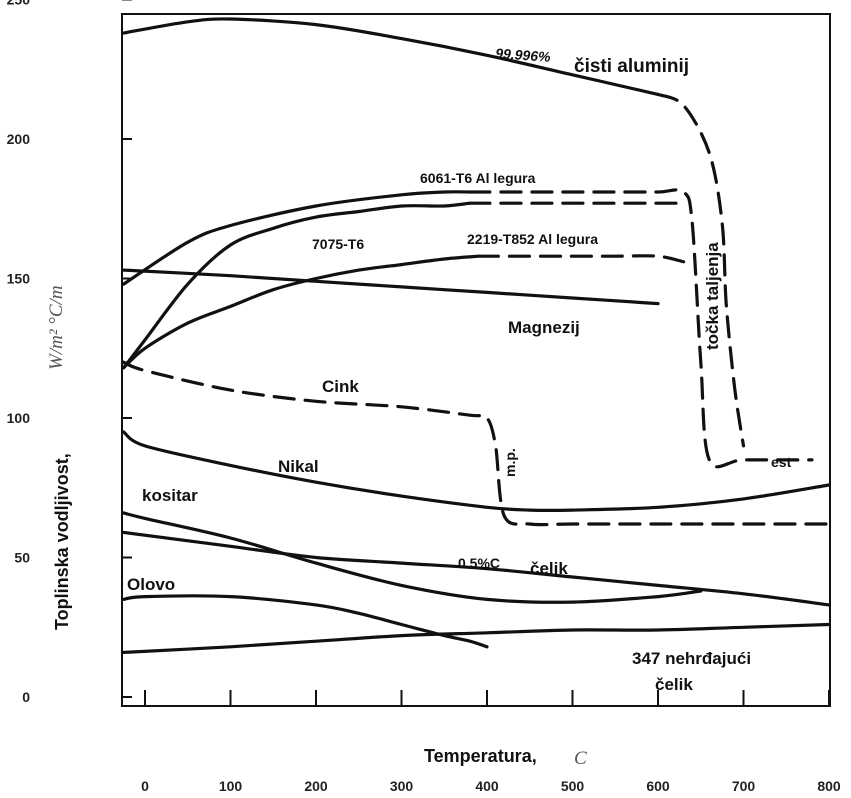 The image size is (851, 798). I want to click on series-line-99-996-isti-aluminij, so click(391, 56).